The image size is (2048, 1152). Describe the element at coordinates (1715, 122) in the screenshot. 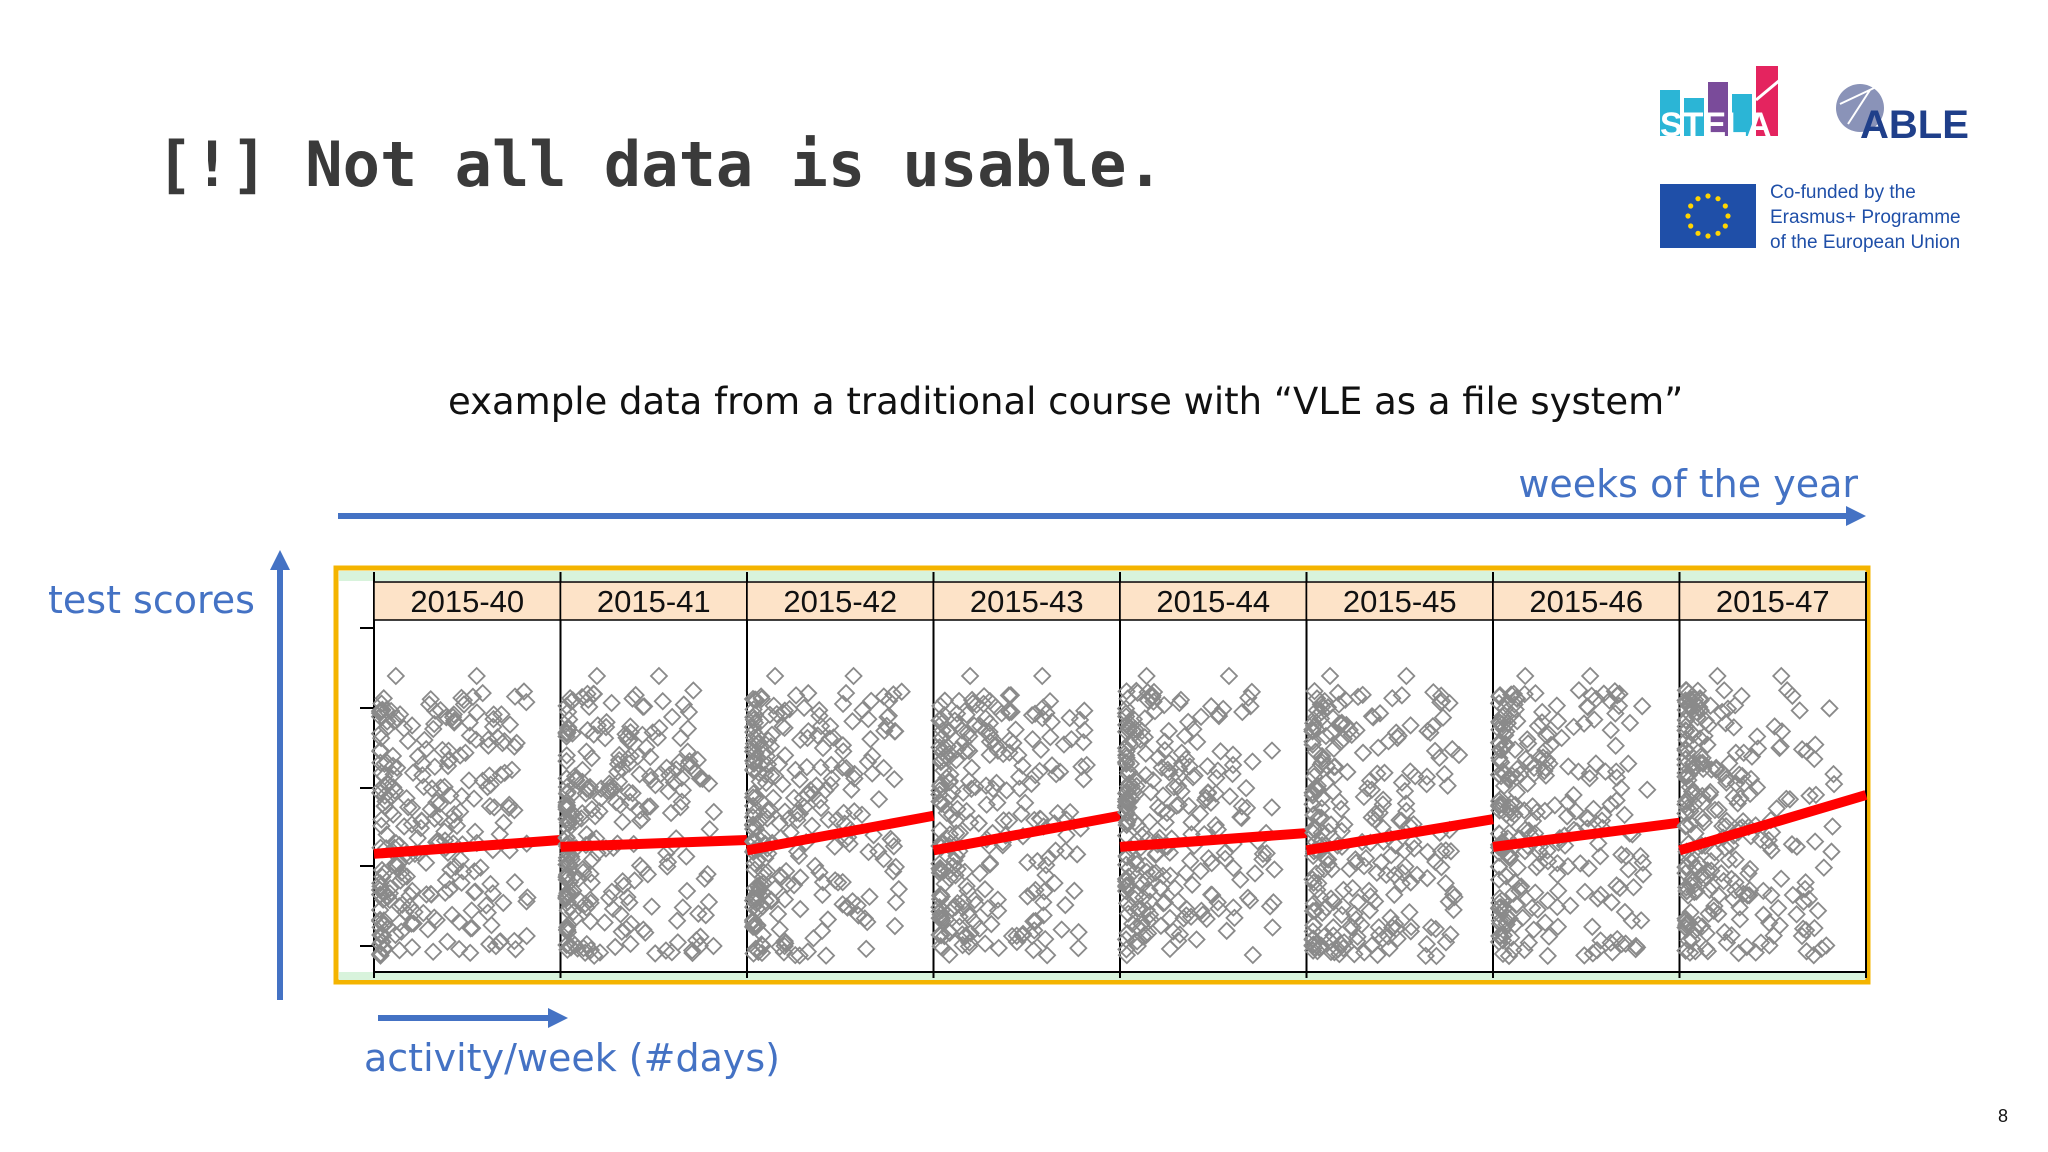

I see `stela-text: STELA` at that location.